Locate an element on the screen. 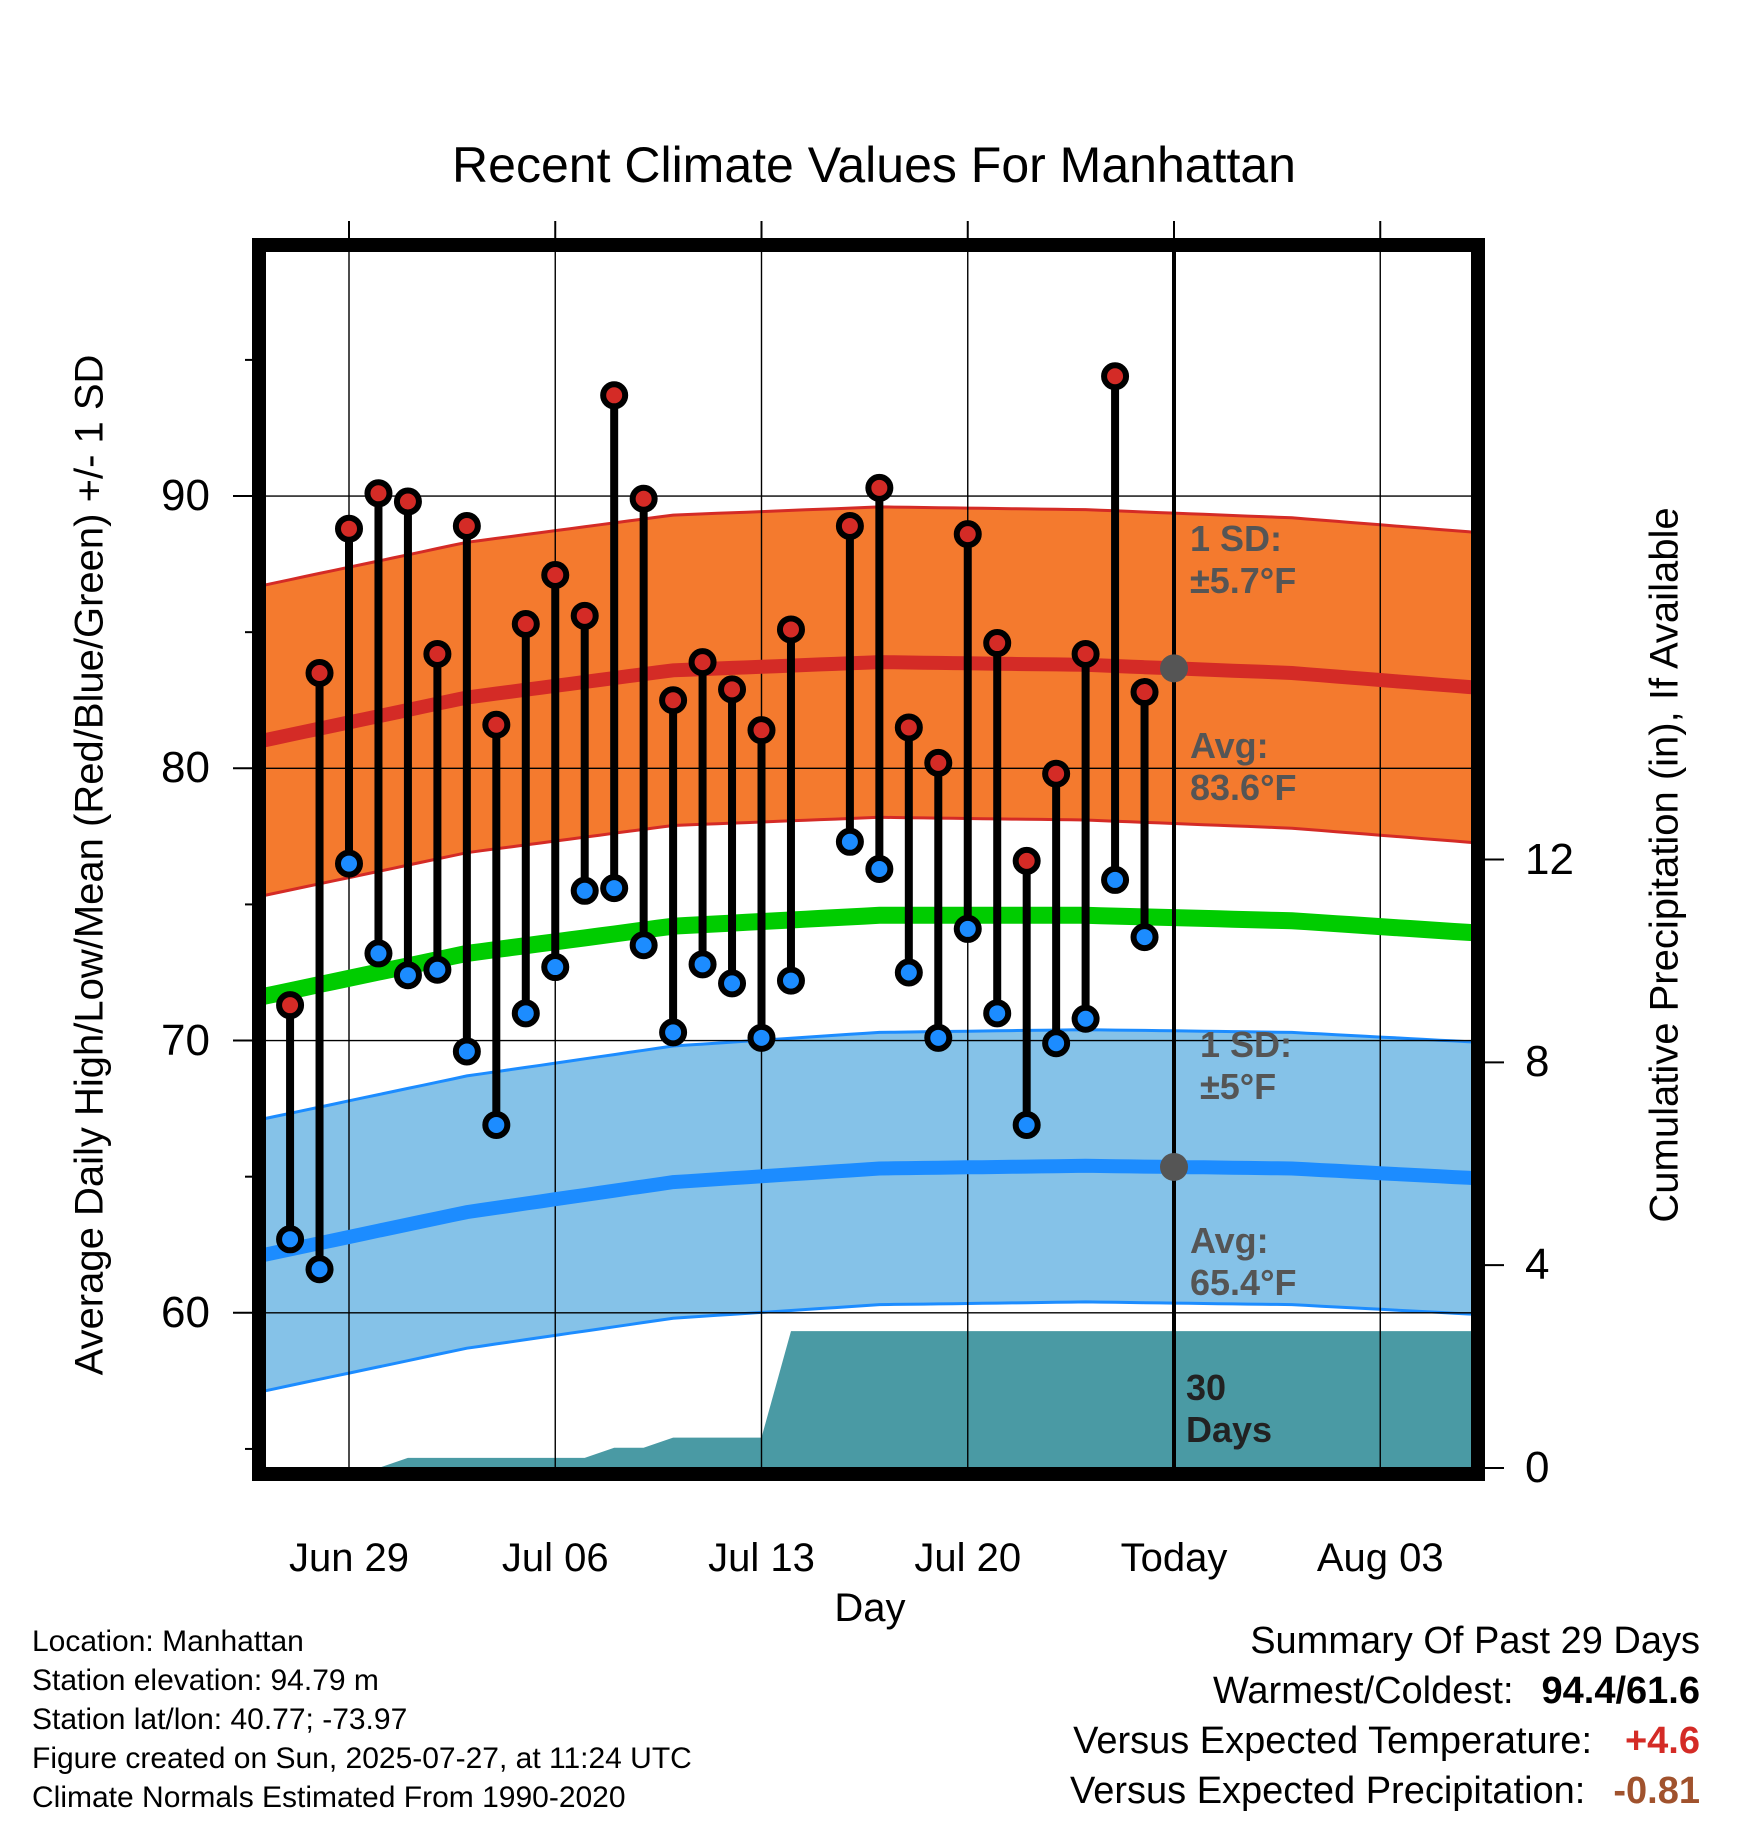  low-normal-line is located at coordinates (868, 1210).